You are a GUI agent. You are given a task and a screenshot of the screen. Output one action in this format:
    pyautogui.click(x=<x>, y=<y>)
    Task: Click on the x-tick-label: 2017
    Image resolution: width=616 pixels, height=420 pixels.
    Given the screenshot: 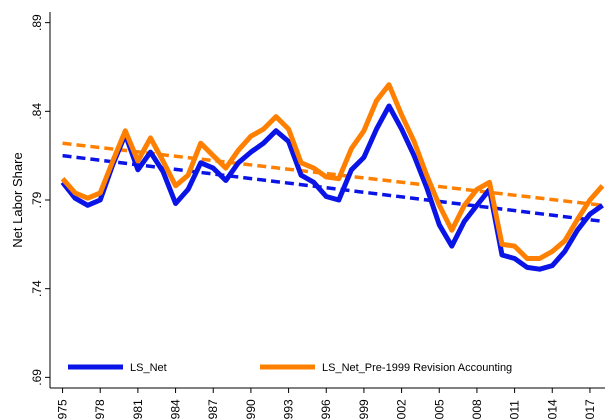 What is the action you would take?
    pyautogui.click(x=590, y=409)
    